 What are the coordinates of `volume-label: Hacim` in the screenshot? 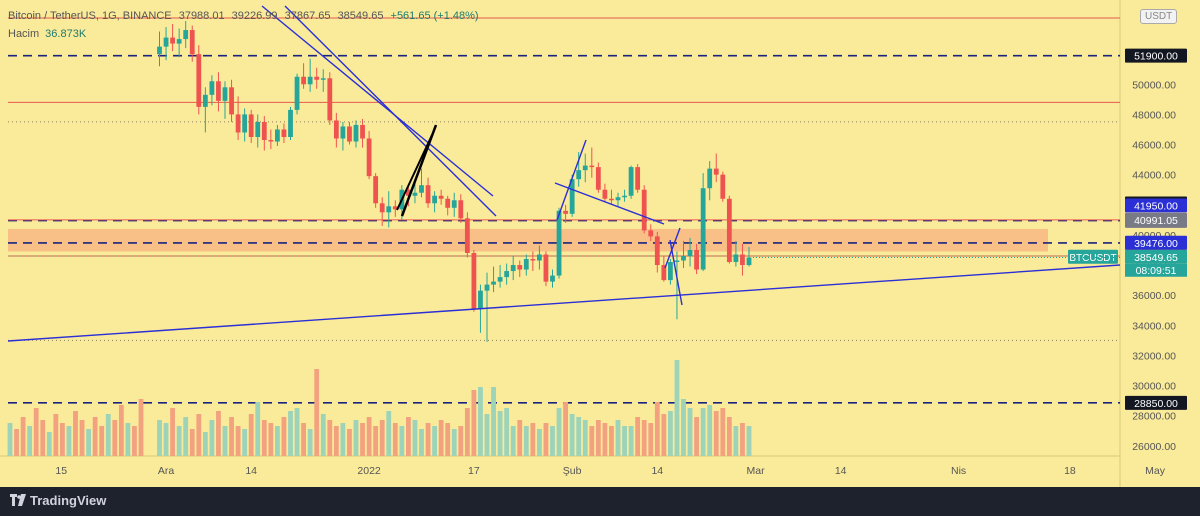 It's located at (24, 34).